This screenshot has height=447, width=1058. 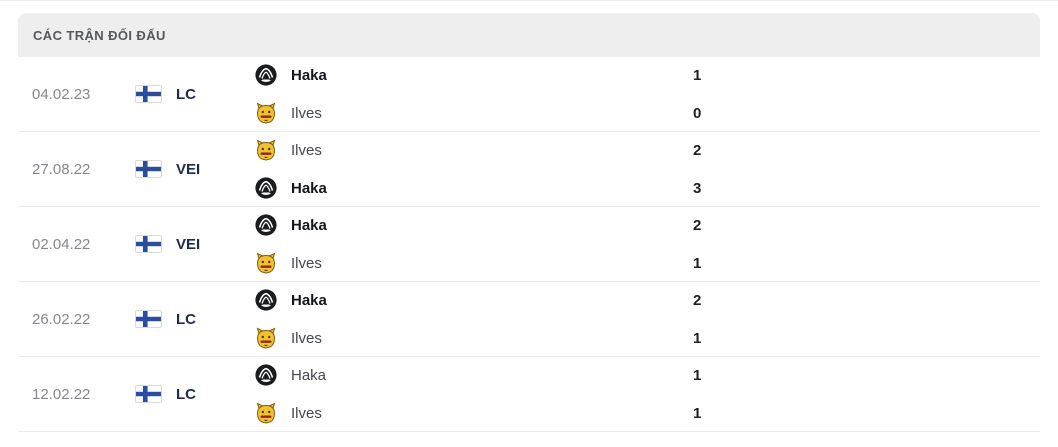 I want to click on scores-cell: 1 0, so click(x=689, y=94).